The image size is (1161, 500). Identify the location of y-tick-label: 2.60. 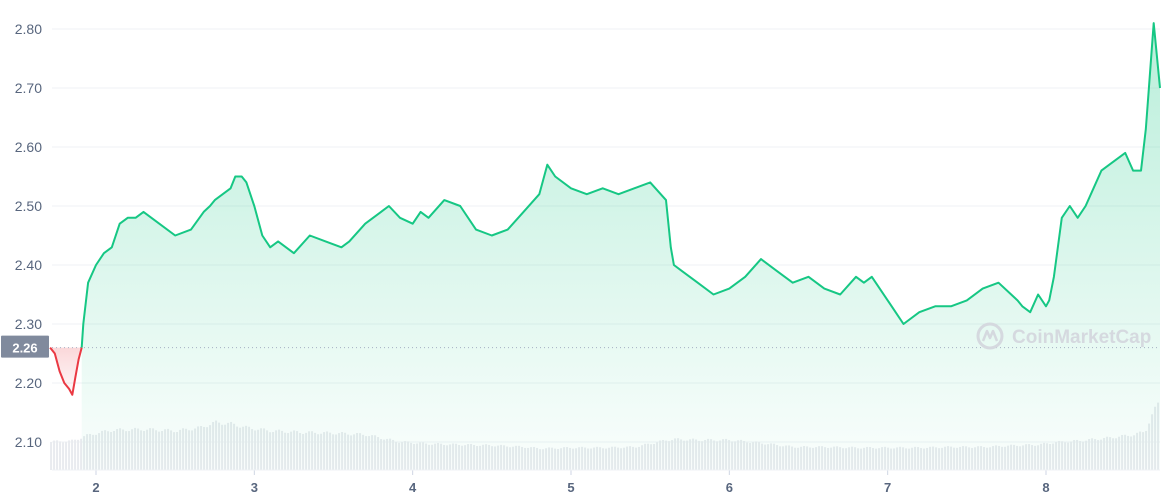
(28, 147).